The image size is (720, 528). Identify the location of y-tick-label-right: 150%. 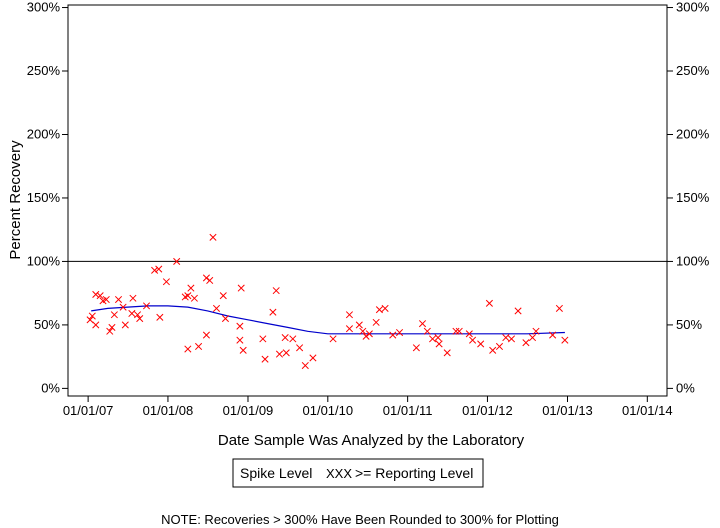
(693, 197).